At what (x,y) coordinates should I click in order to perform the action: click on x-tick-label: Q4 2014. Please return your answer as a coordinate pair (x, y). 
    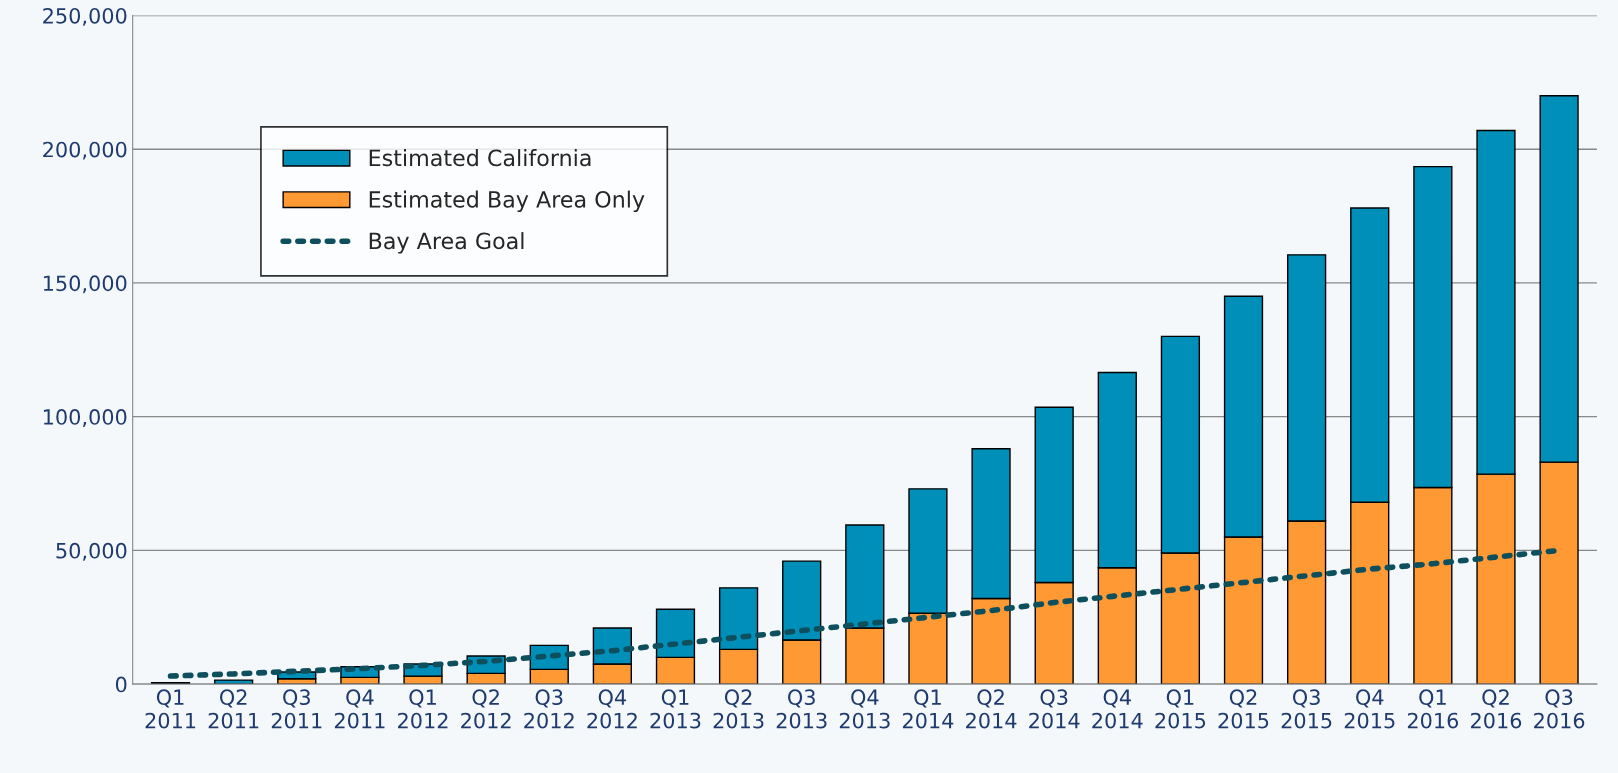
    Looking at the image, I should click on (1117, 709).